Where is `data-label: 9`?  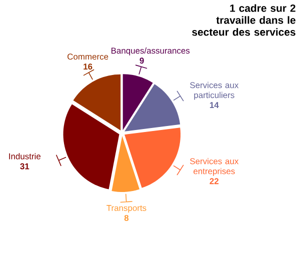 data-label: 9 is located at coordinates (142, 61).